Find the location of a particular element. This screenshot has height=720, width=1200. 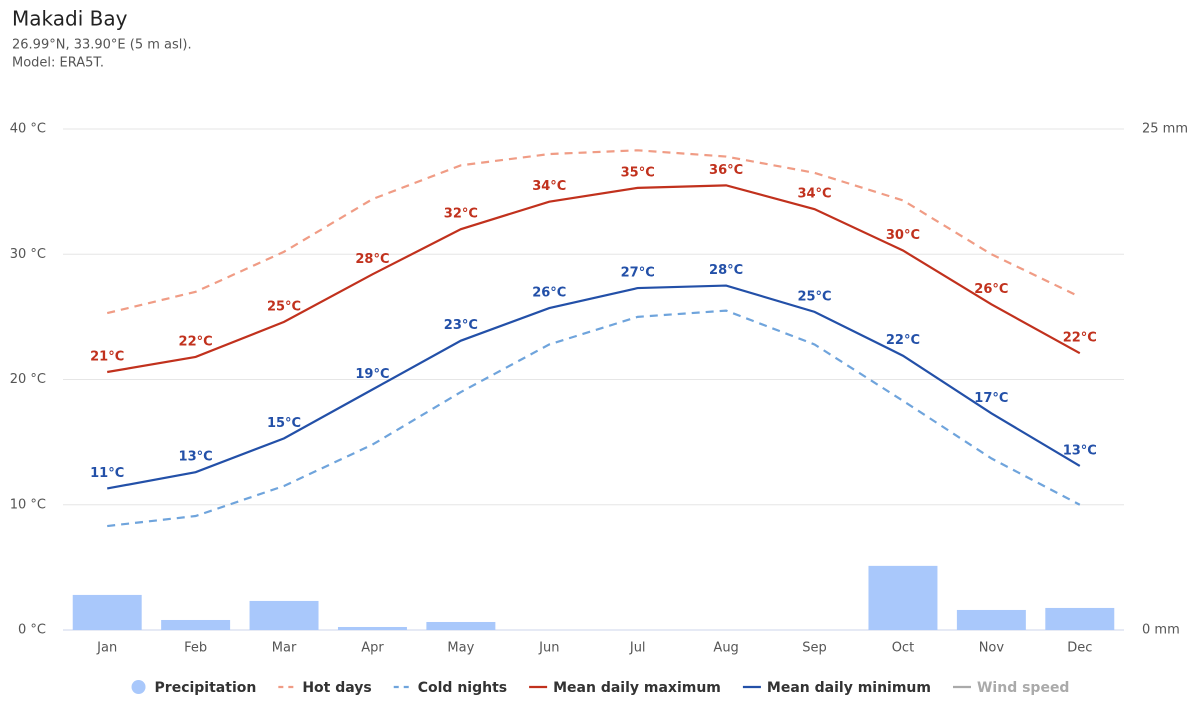

x-tick-label: Feb is located at coordinates (195, 648).